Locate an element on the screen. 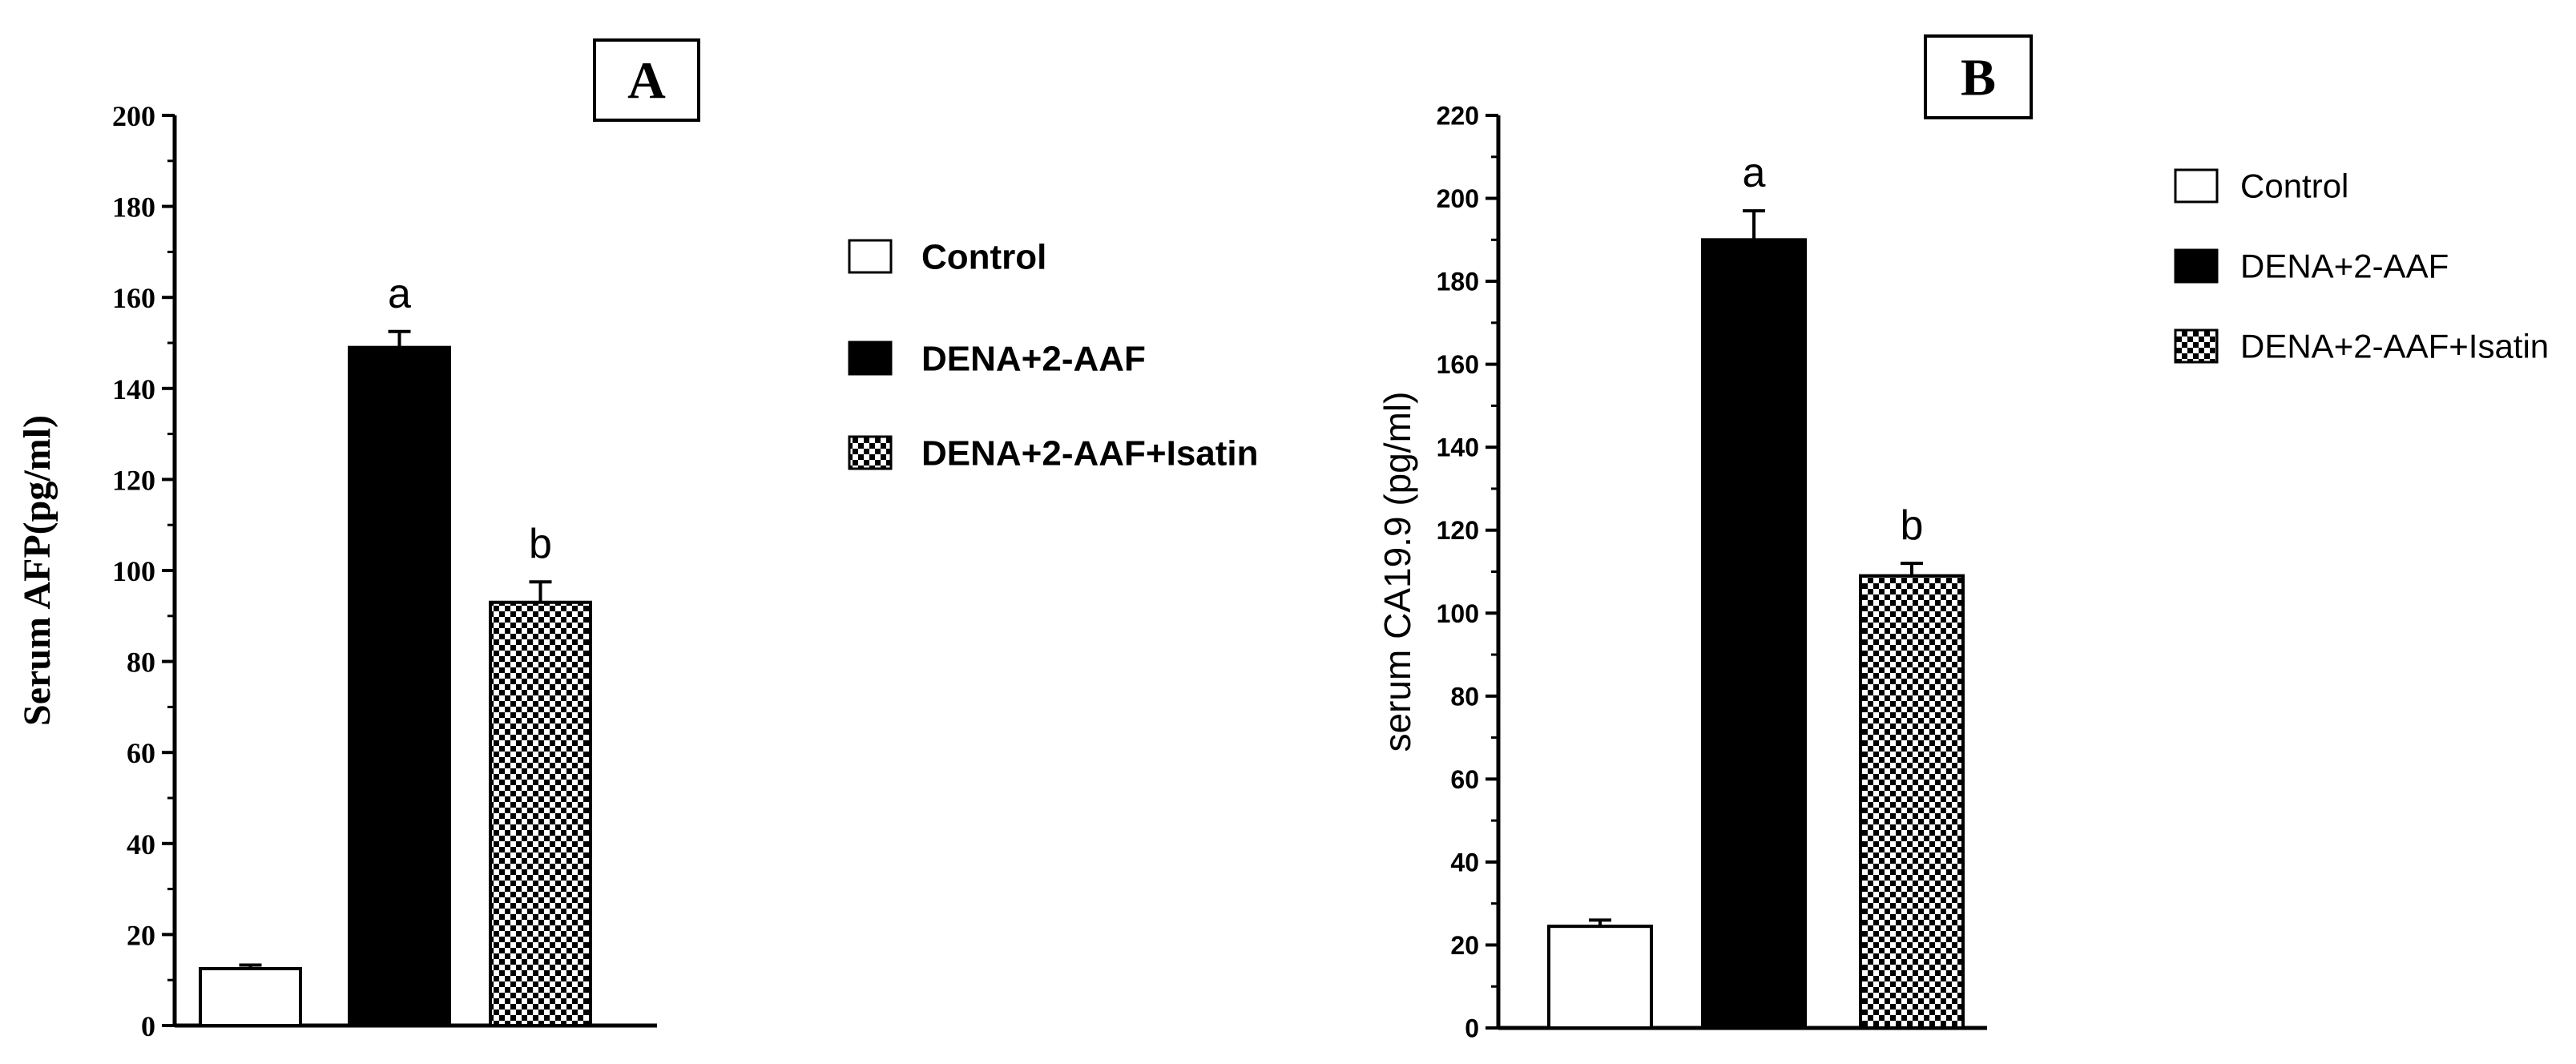 The height and width of the screenshot is (1064, 2576). panel-b-y-axis-label: serum CA19.9 (pg/ml) is located at coordinates (1397, 572).